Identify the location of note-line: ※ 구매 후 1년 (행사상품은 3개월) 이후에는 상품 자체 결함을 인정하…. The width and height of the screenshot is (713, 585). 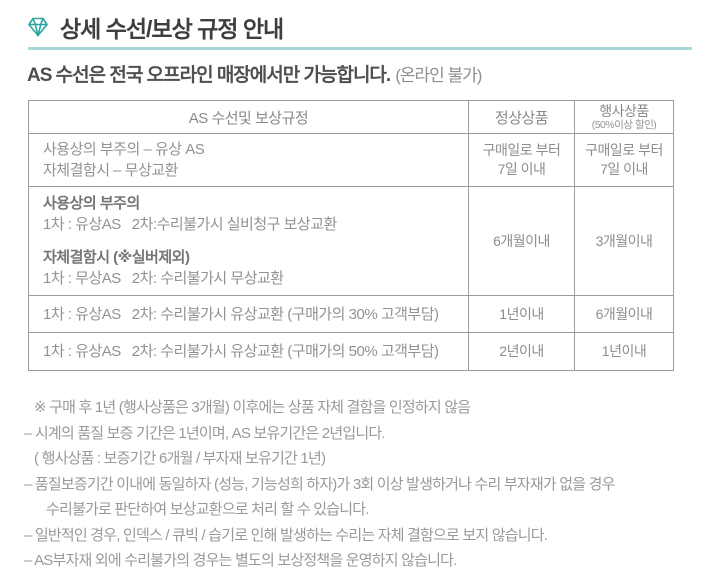
(252, 407).